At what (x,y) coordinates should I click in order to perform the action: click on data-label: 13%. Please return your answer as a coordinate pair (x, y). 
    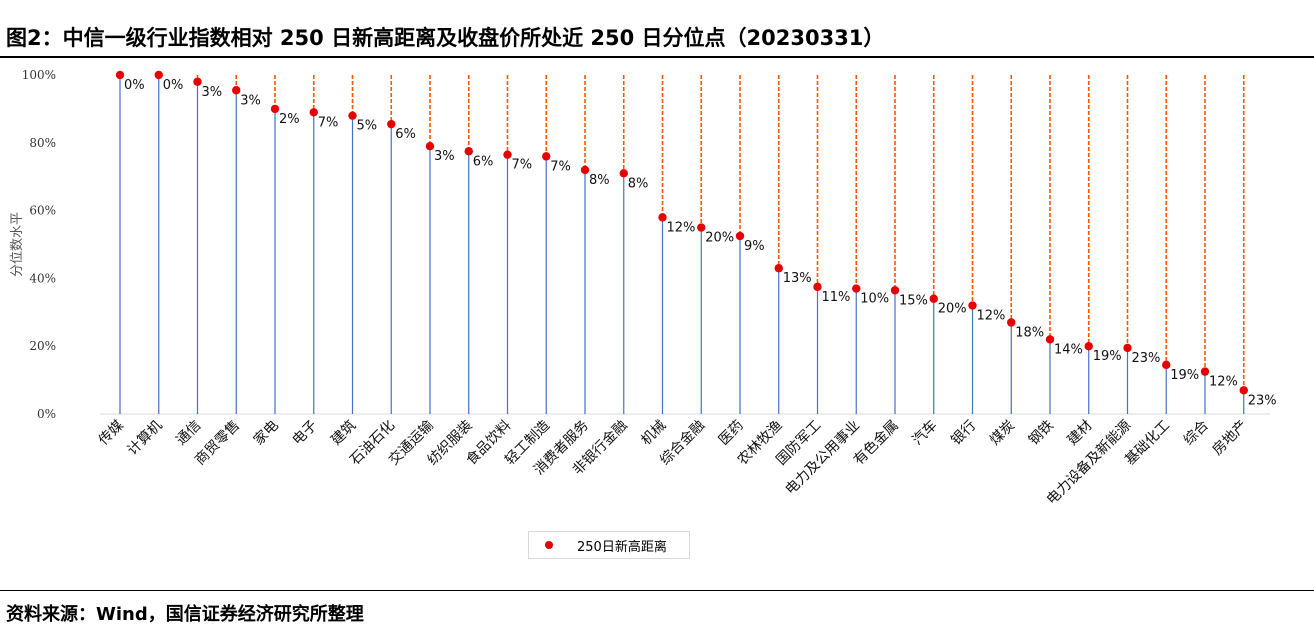
    Looking at the image, I should click on (797, 278).